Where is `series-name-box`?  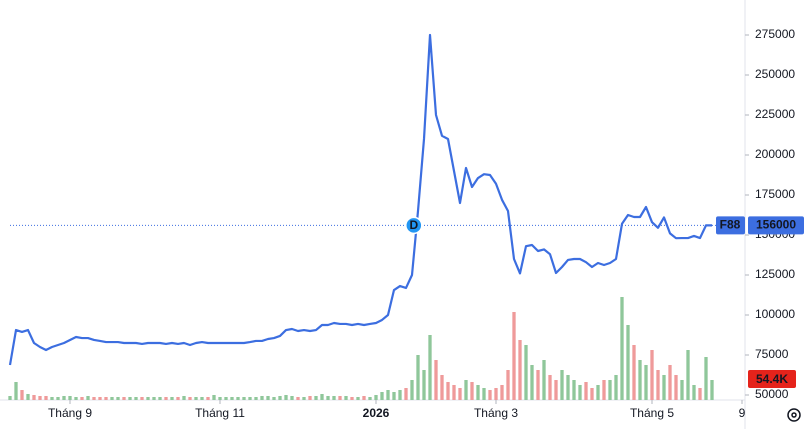
series-name-box is located at coordinates (730, 225).